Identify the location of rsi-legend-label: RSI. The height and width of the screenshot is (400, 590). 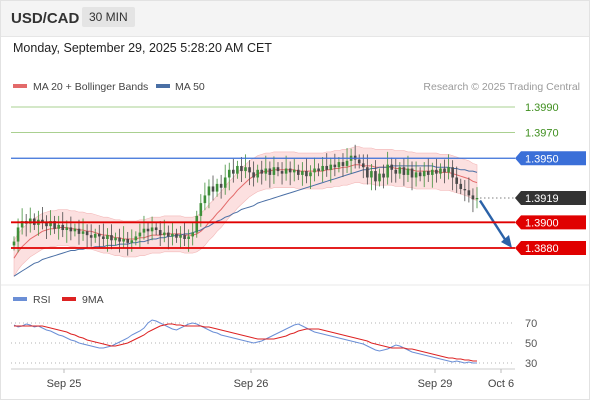
(42, 300).